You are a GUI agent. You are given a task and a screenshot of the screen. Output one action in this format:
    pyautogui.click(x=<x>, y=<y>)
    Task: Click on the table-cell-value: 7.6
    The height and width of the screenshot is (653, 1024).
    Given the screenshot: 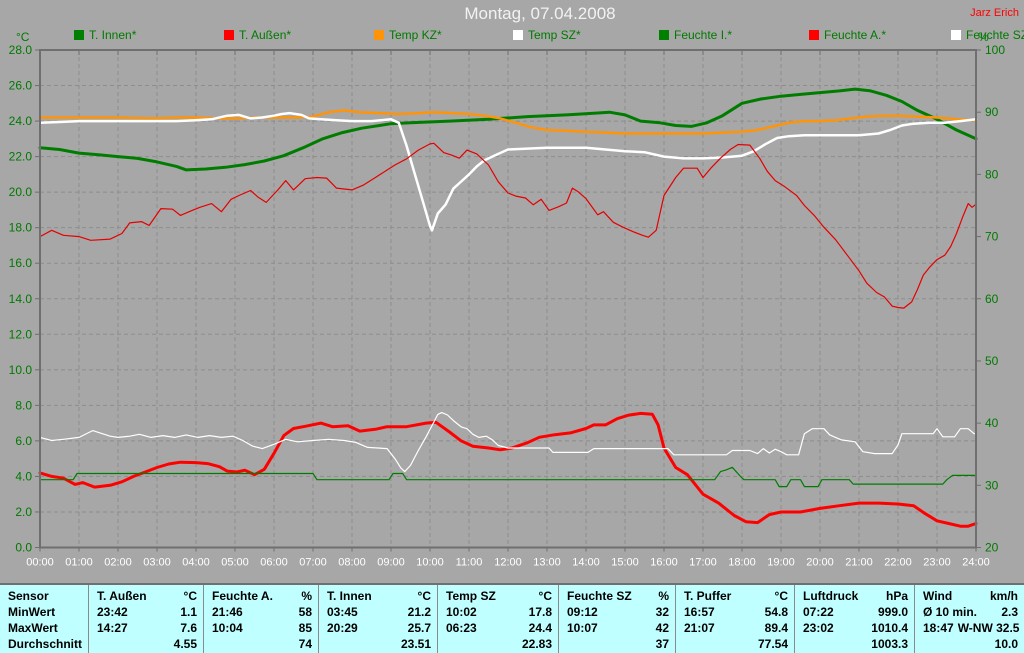 What is the action you would take?
    pyautogui.click(x=188, y=628)
    